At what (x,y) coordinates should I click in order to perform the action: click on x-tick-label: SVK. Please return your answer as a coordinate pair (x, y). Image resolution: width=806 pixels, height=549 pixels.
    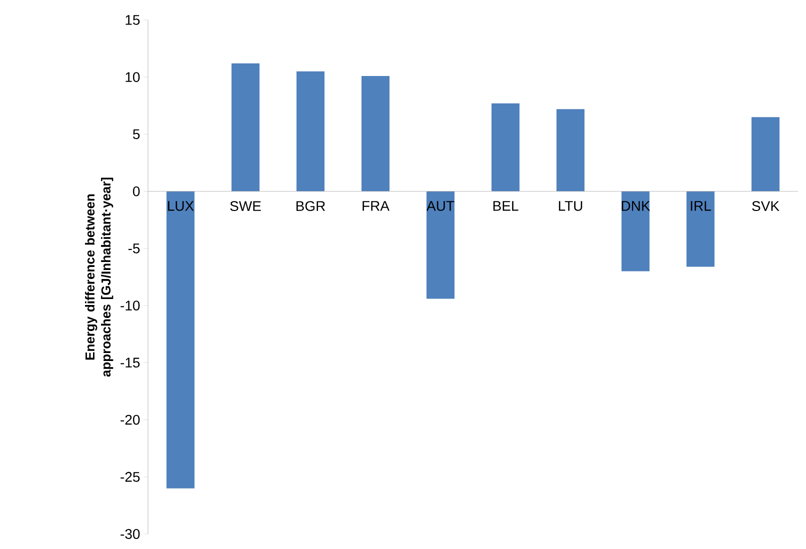
    Looking at the image, I should click on (766, 206).